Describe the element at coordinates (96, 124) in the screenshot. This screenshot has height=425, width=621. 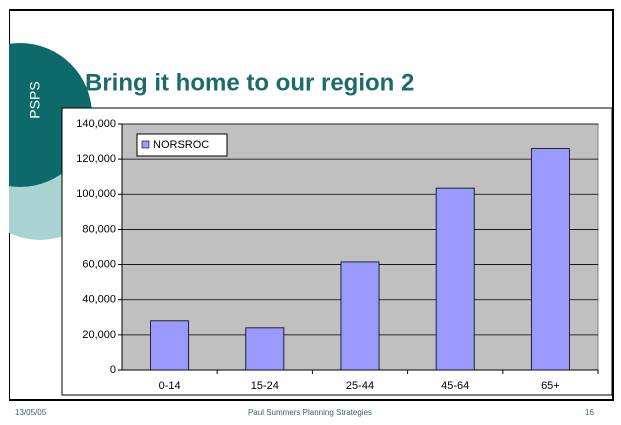
I see `y-tick-label: 140,000` at that location.